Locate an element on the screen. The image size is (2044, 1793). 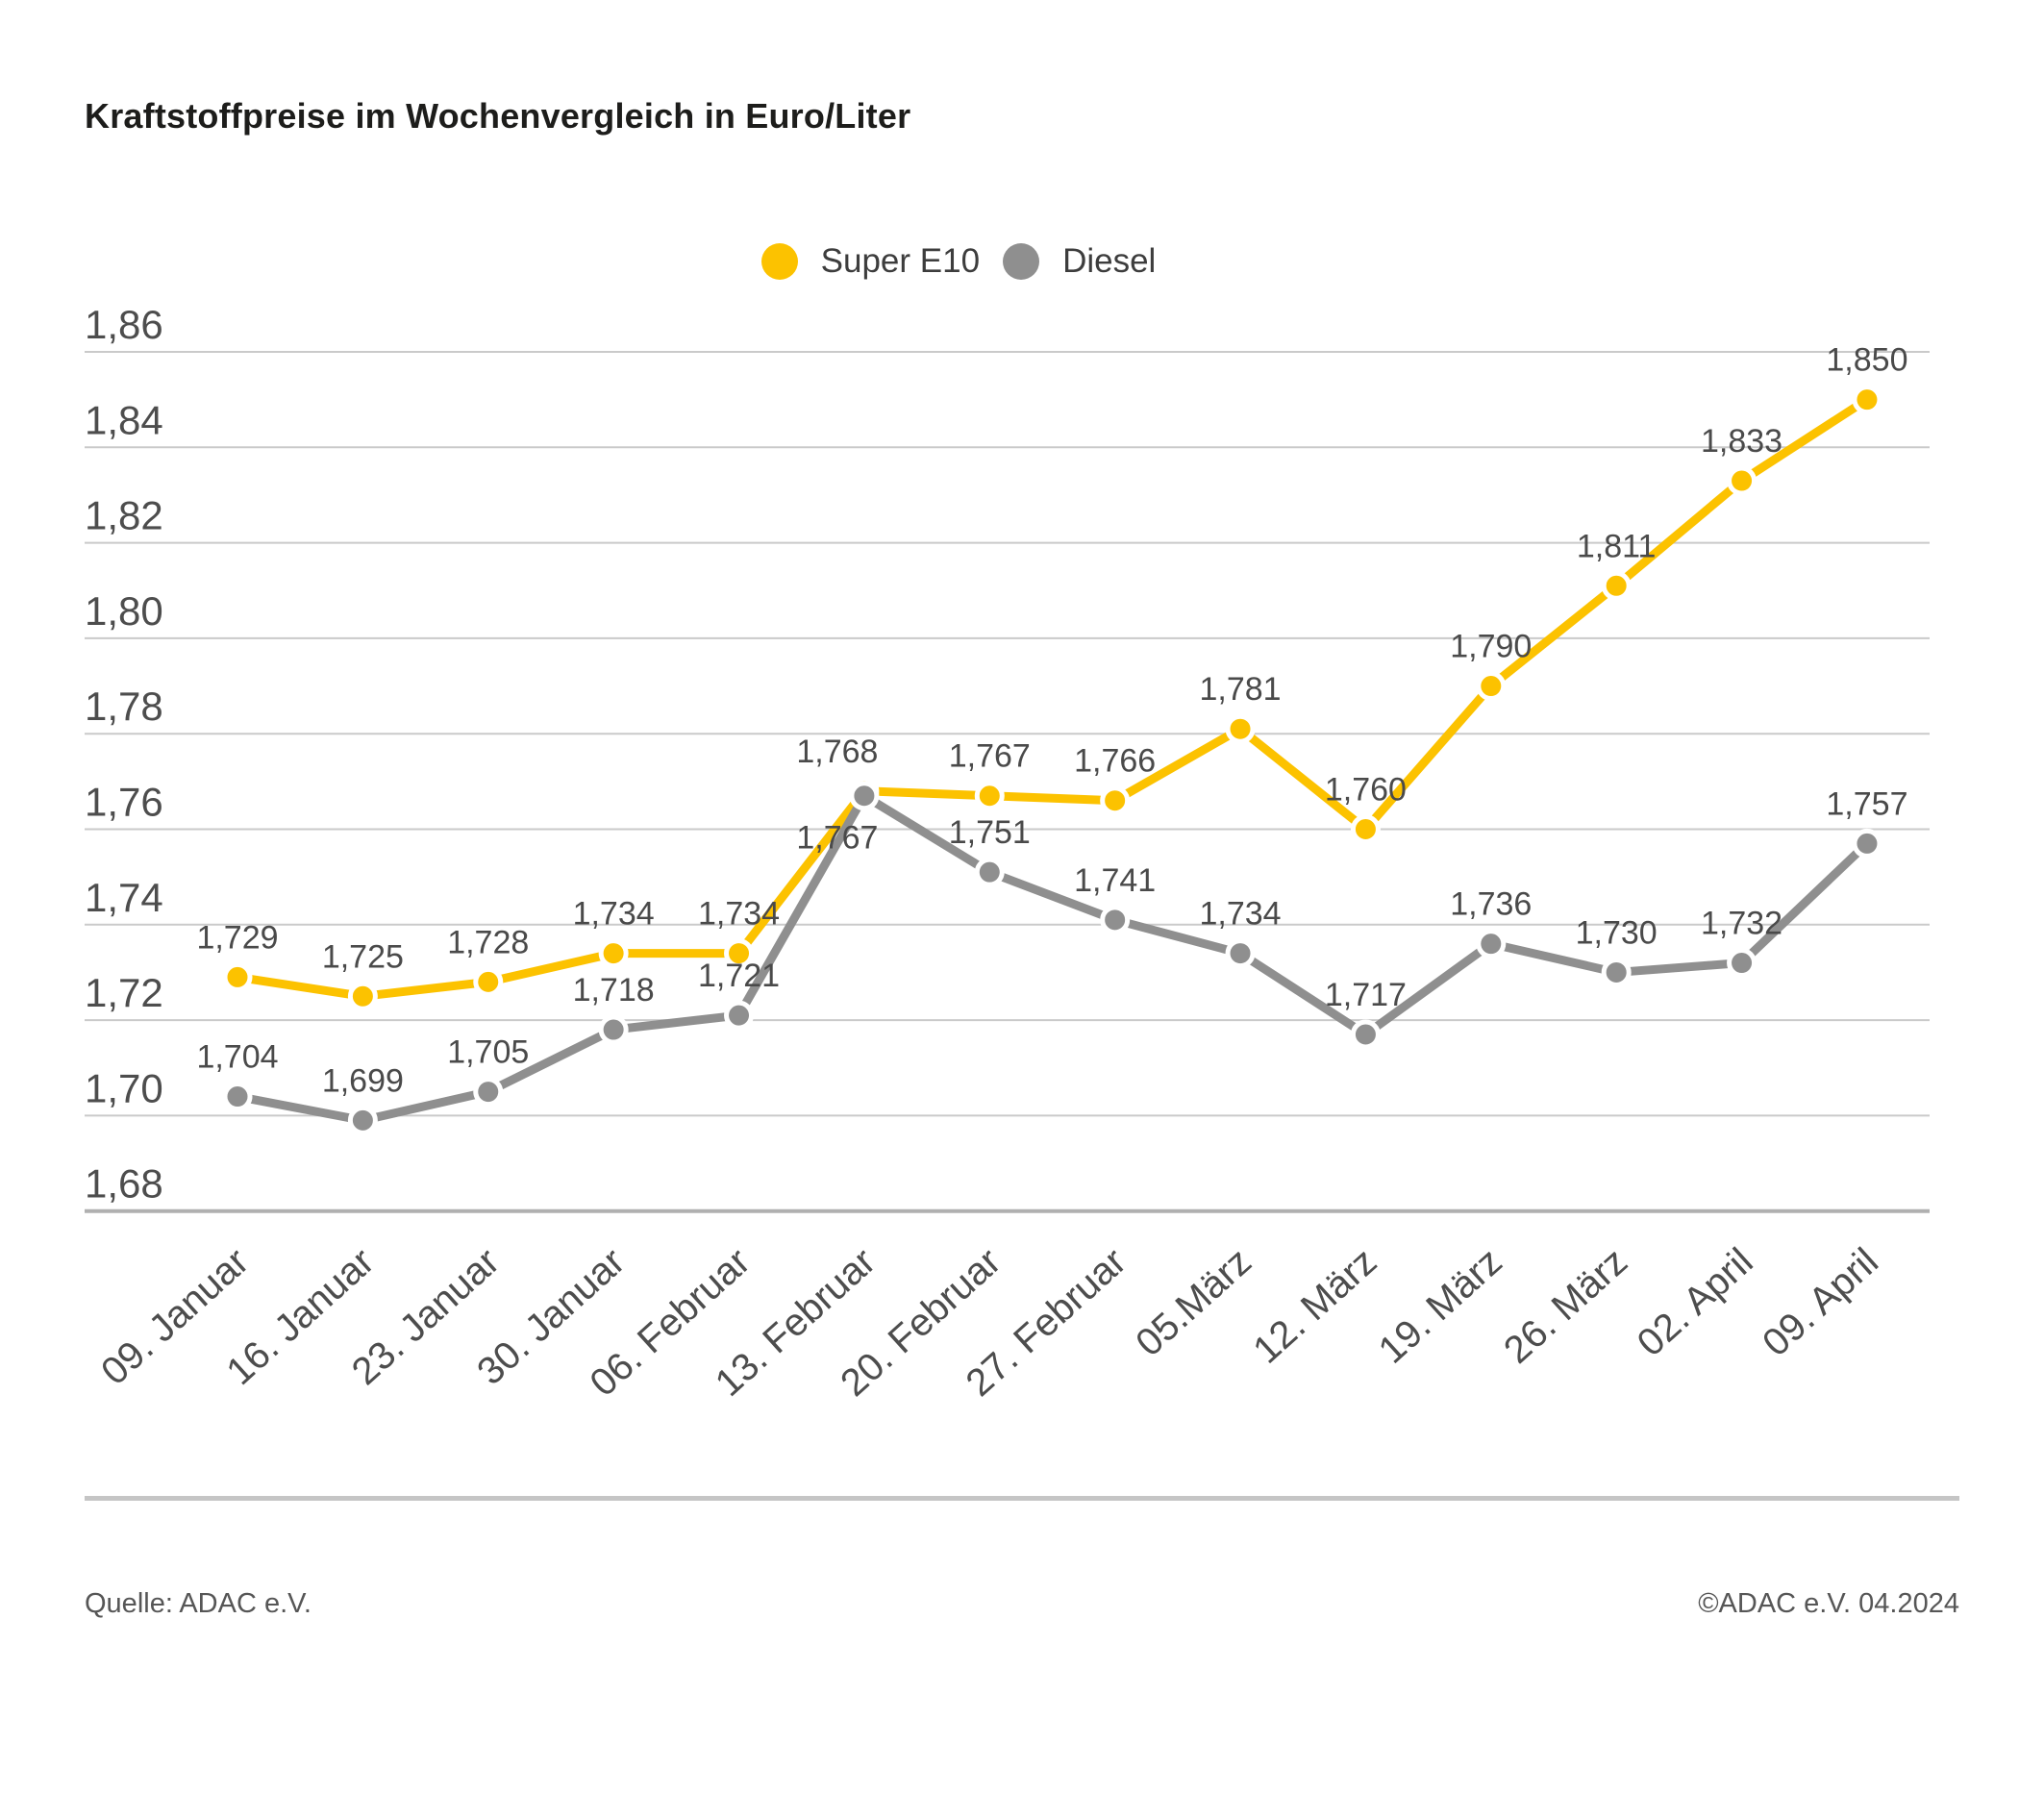
data-label-super-e10: 1,833 is located at coordinates (1741, 441).